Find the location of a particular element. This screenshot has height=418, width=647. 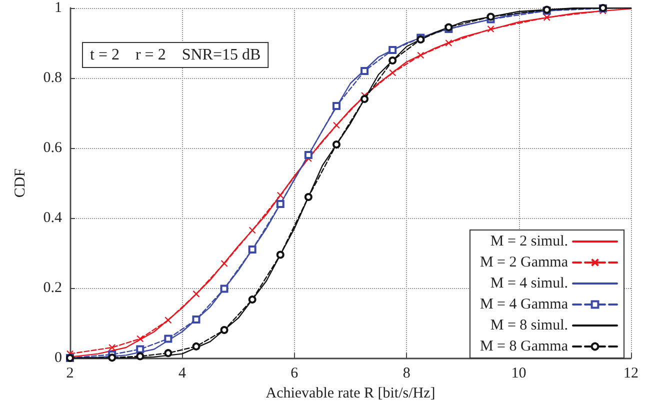

legend-label: M = 4 Gamma is located at coordinates (524, 304).